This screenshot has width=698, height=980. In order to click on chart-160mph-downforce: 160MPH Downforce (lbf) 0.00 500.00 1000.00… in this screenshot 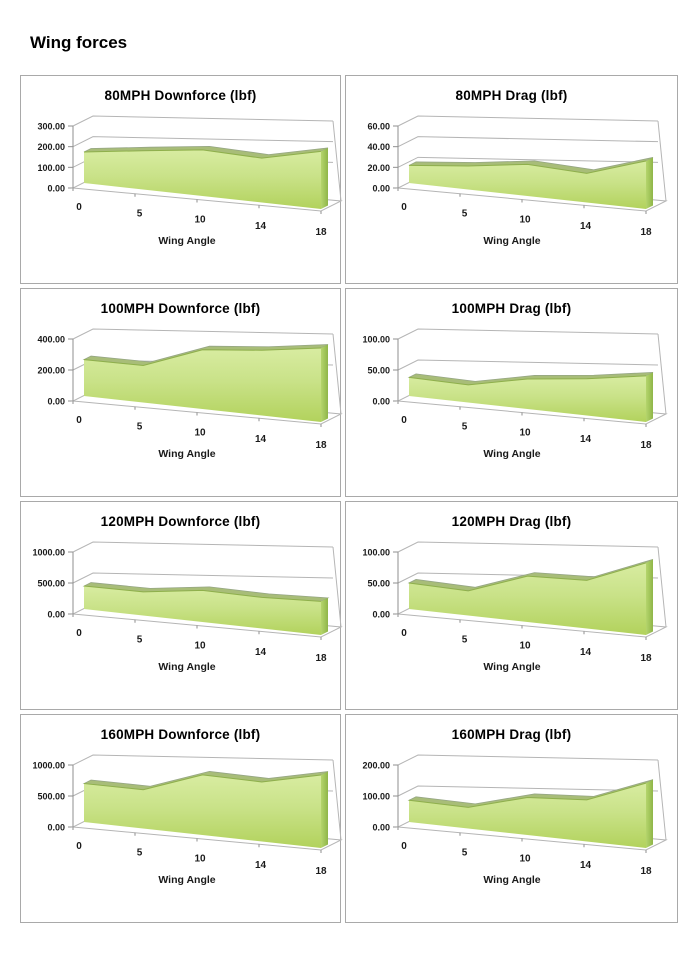, I will do `click(181, 818)`.